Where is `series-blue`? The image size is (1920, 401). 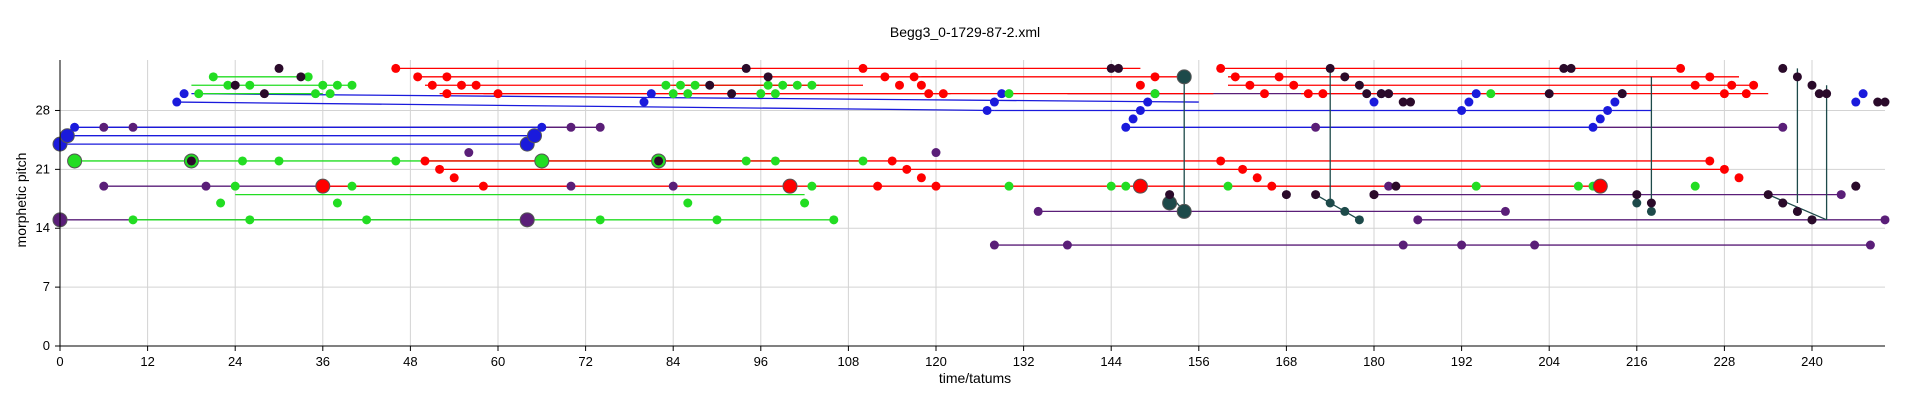 series-blue is located at coordinates (856, 118).